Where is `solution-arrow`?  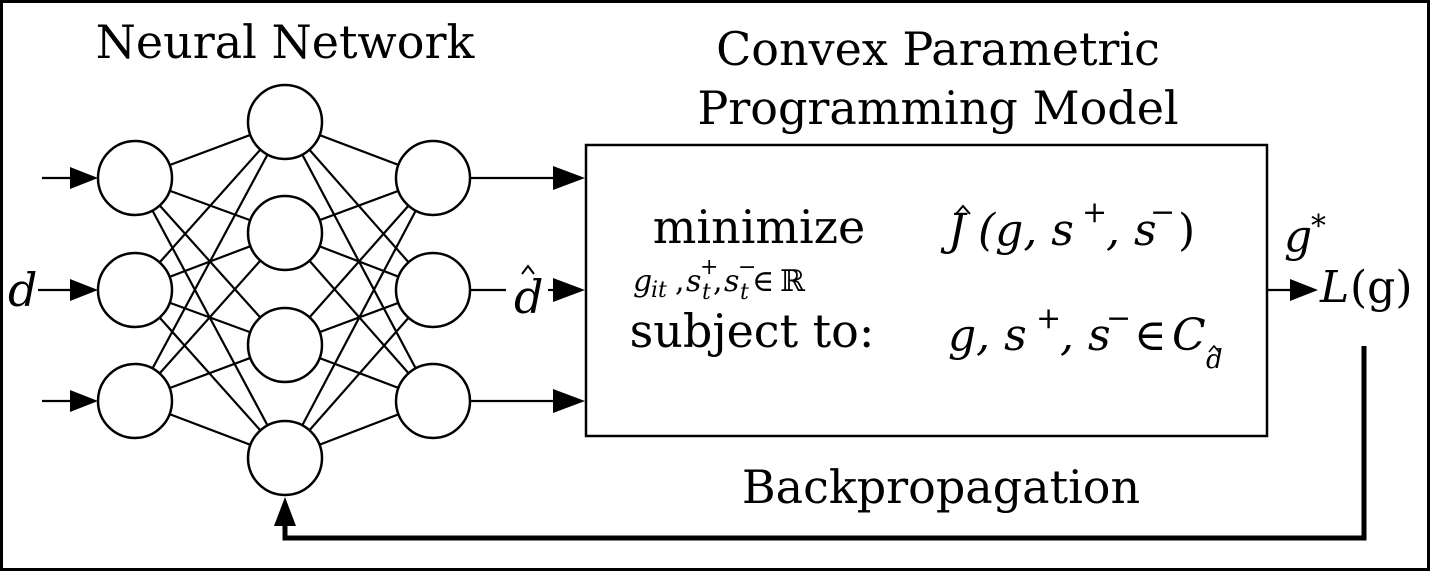
solution-arrow is located at coordinates (1292, 290).